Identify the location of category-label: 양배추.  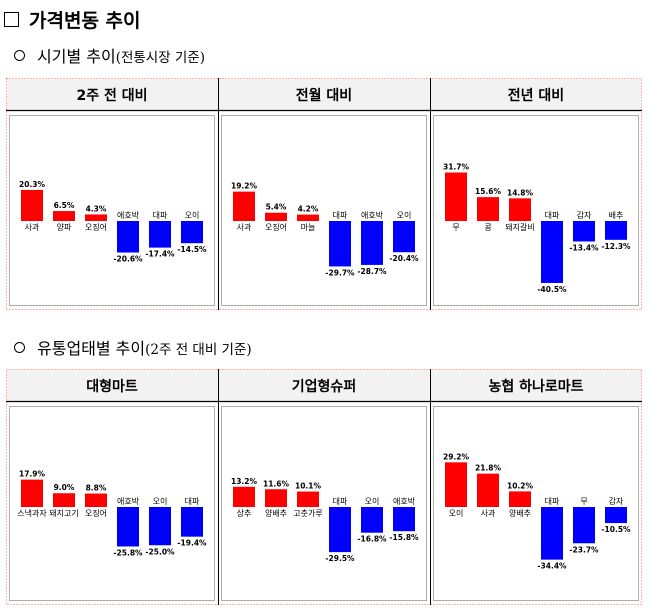
(276, 513).